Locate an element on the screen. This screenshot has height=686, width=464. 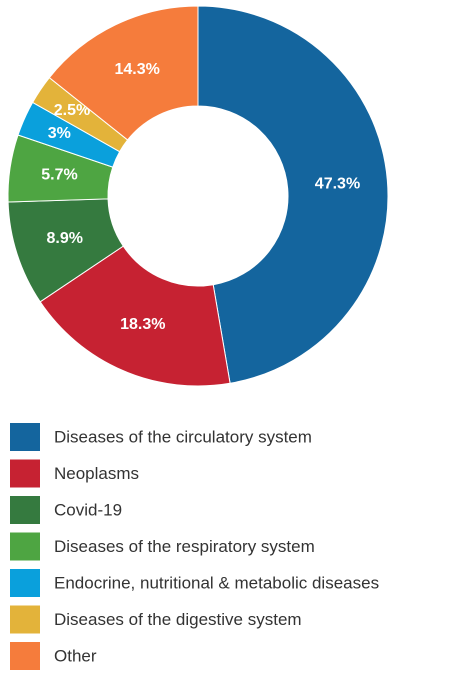
legend-label: Diseases of the respiratory system is located at coordinates (184, 546).